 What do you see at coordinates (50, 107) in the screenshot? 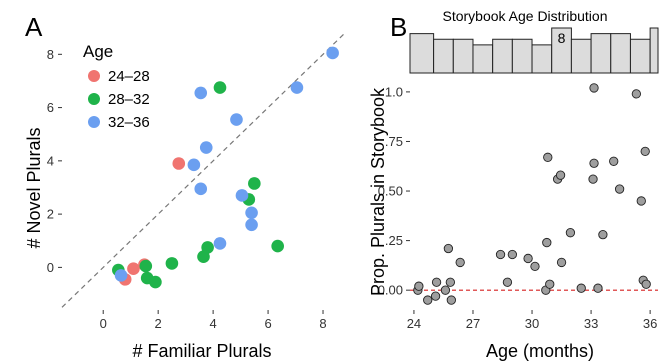
I see `panel-a-y-tick-label: 6` at bounding box center [50, 107].